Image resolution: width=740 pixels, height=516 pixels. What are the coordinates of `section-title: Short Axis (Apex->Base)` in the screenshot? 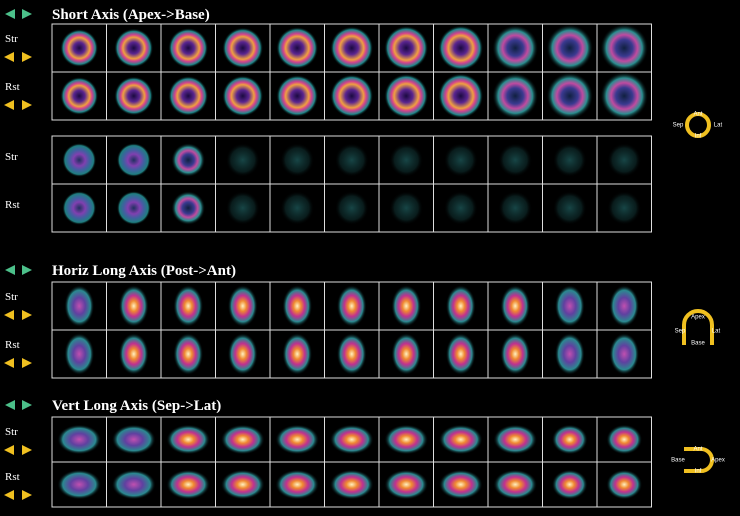 It's located at (131, 15).